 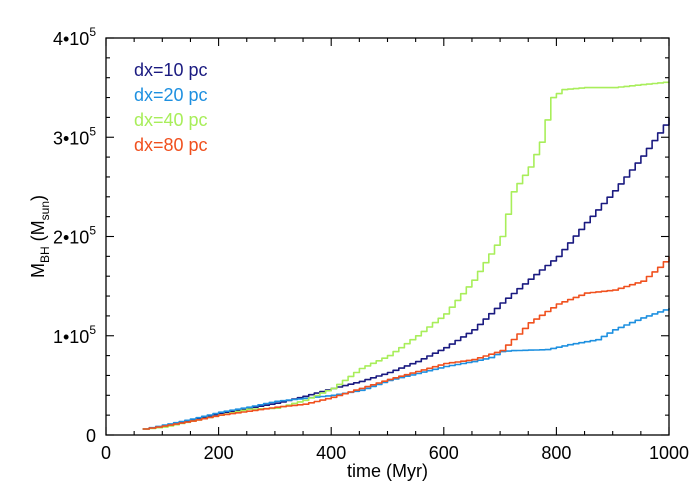 I want to click on legend-entry-2: dx=20 pc, so click(x=171, y=95).